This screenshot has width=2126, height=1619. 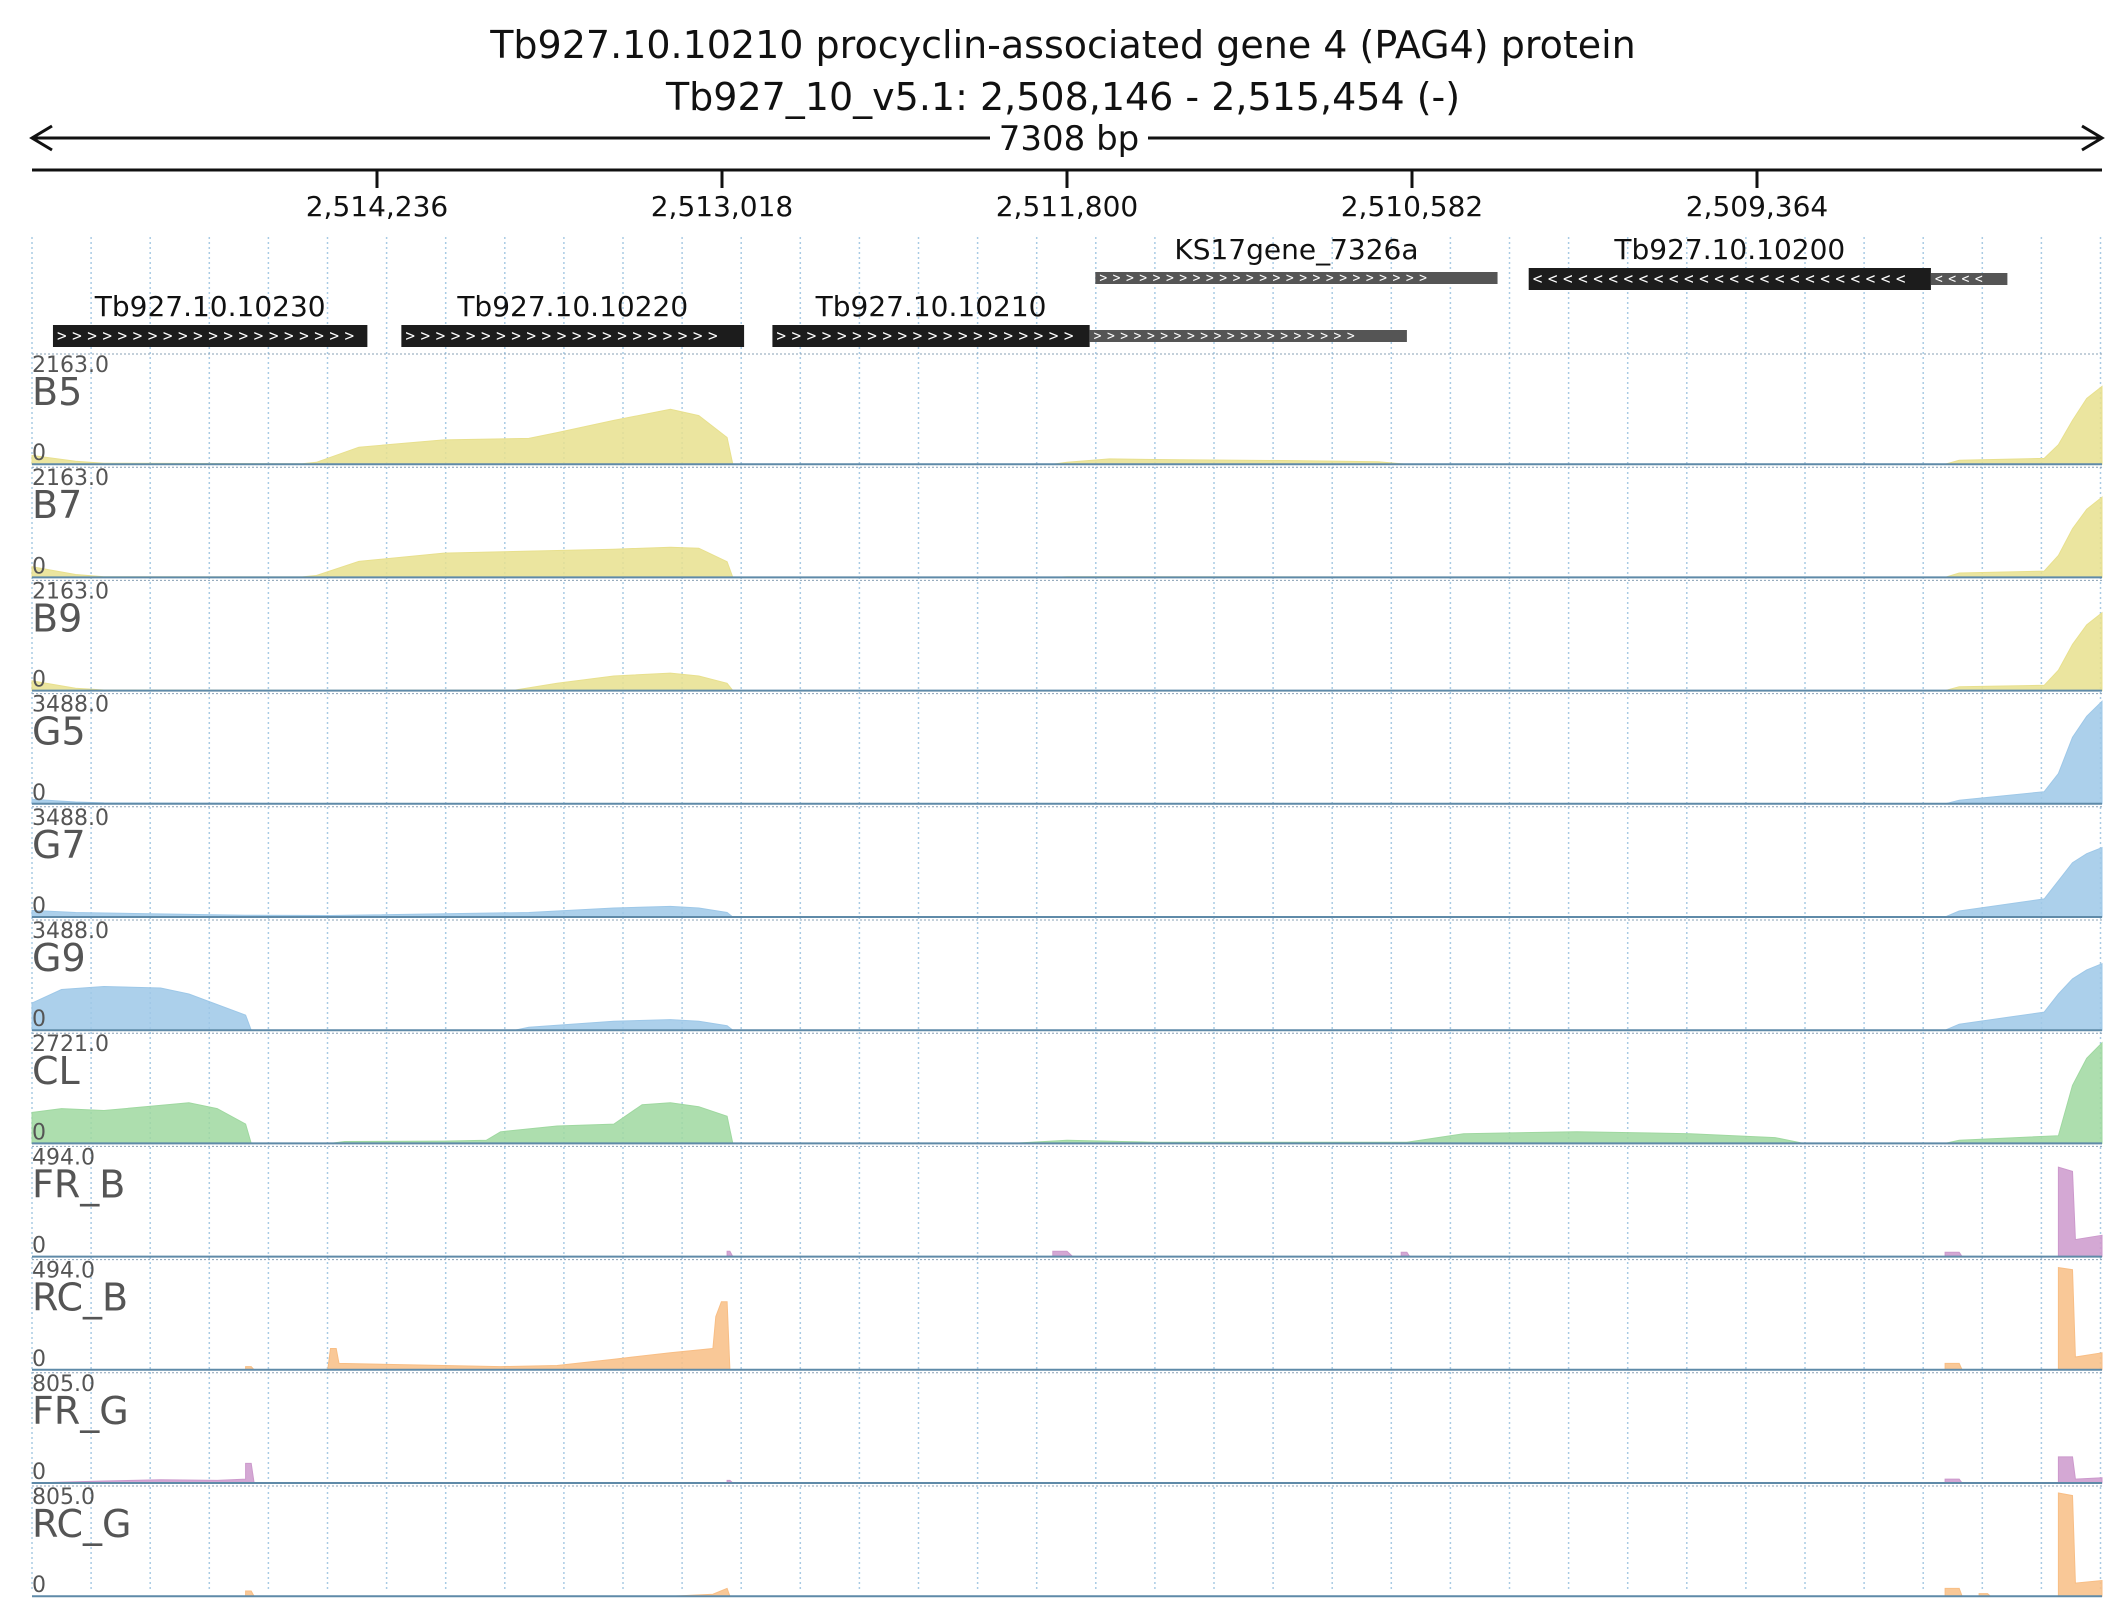 I want to click on left-arrowhead-icon, so click(x=41, y=138).